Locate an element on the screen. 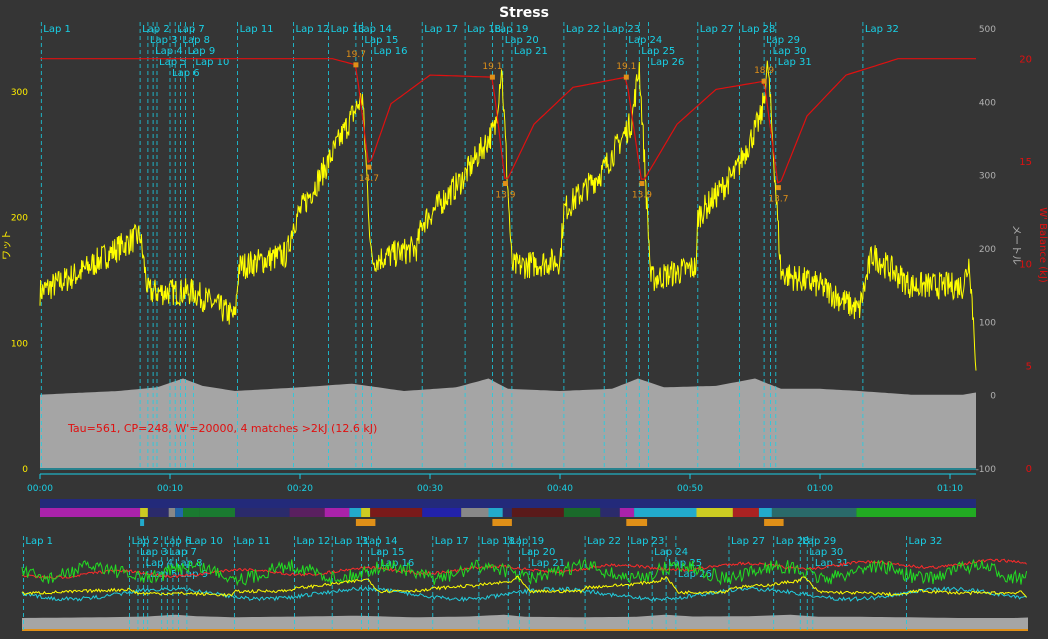 The height and width of the screenshot is (639, 1048). overview-lap-label: Lap 12 is located at coordinates (313, 541).